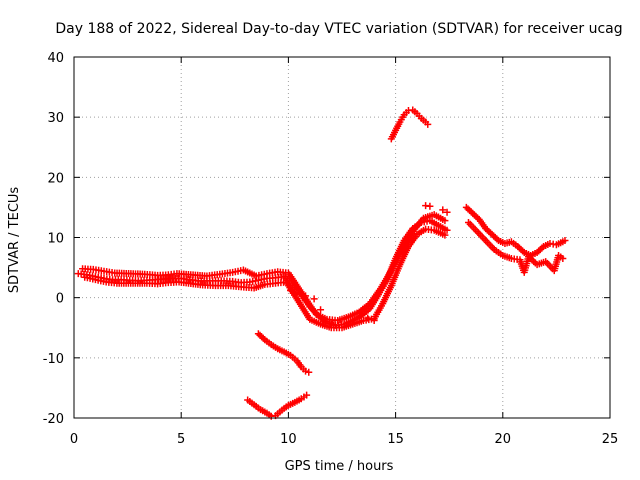  Describe the element at coordinates (610, 439) in the screenshot. I see `x-tick-label: 25` at that location.